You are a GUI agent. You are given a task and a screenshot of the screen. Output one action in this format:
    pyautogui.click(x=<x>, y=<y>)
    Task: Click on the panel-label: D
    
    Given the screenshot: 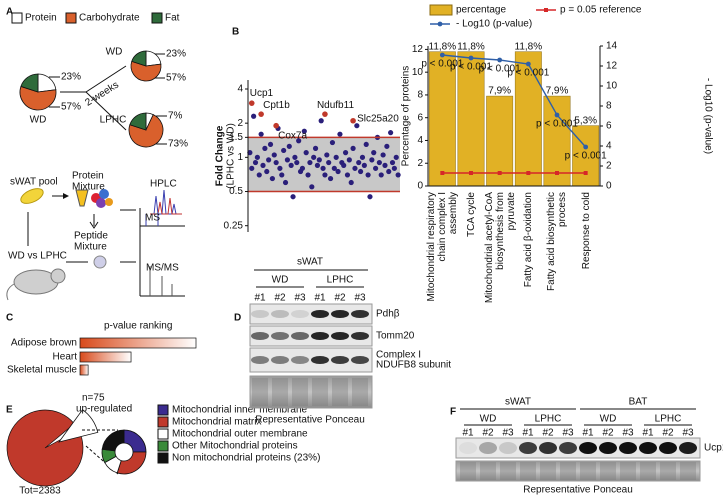 What is the action you would take?
    pyautogui.click(x=237, y=318)
    